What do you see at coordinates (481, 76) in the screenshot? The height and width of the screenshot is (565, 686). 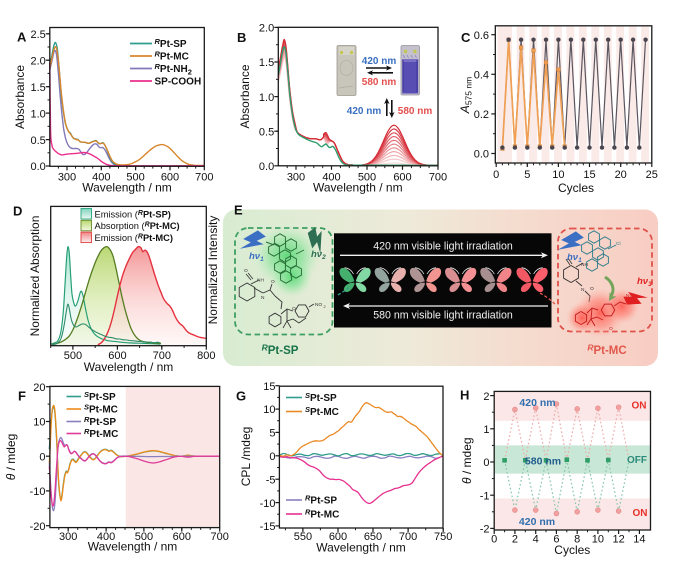 I see `svg-text: 0.4` at bounding box center [481, 76].